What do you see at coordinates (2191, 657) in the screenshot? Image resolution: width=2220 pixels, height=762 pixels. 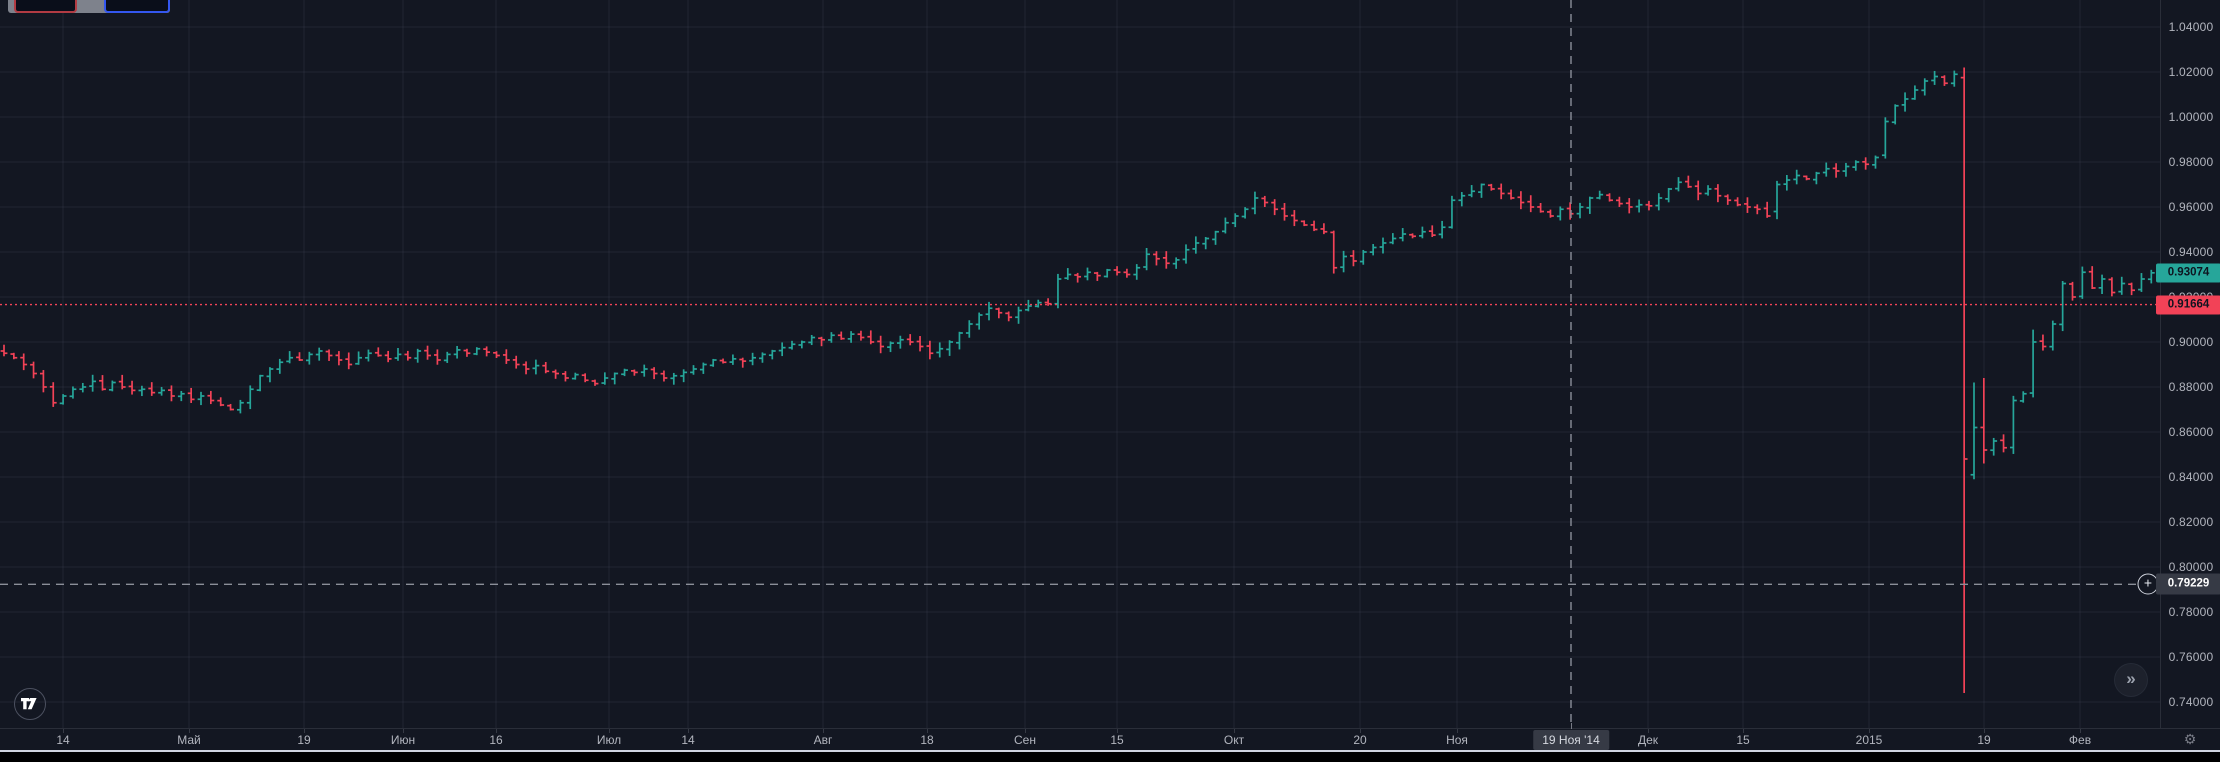 I see `price-axis-label: 0.76000` at bounding box center [2191, 657].